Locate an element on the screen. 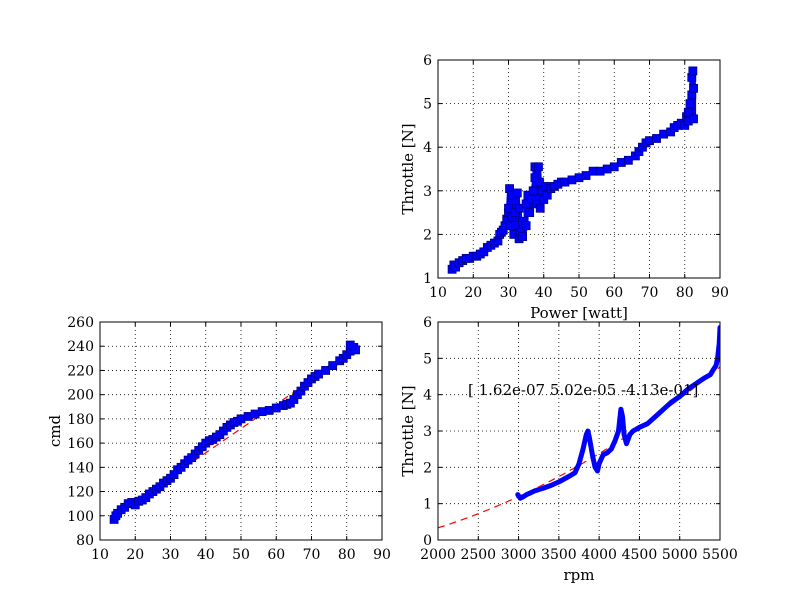 This screenshot has height=600, width=800. x-axis-label: Power [watt] is located at coordinates (579, 313).